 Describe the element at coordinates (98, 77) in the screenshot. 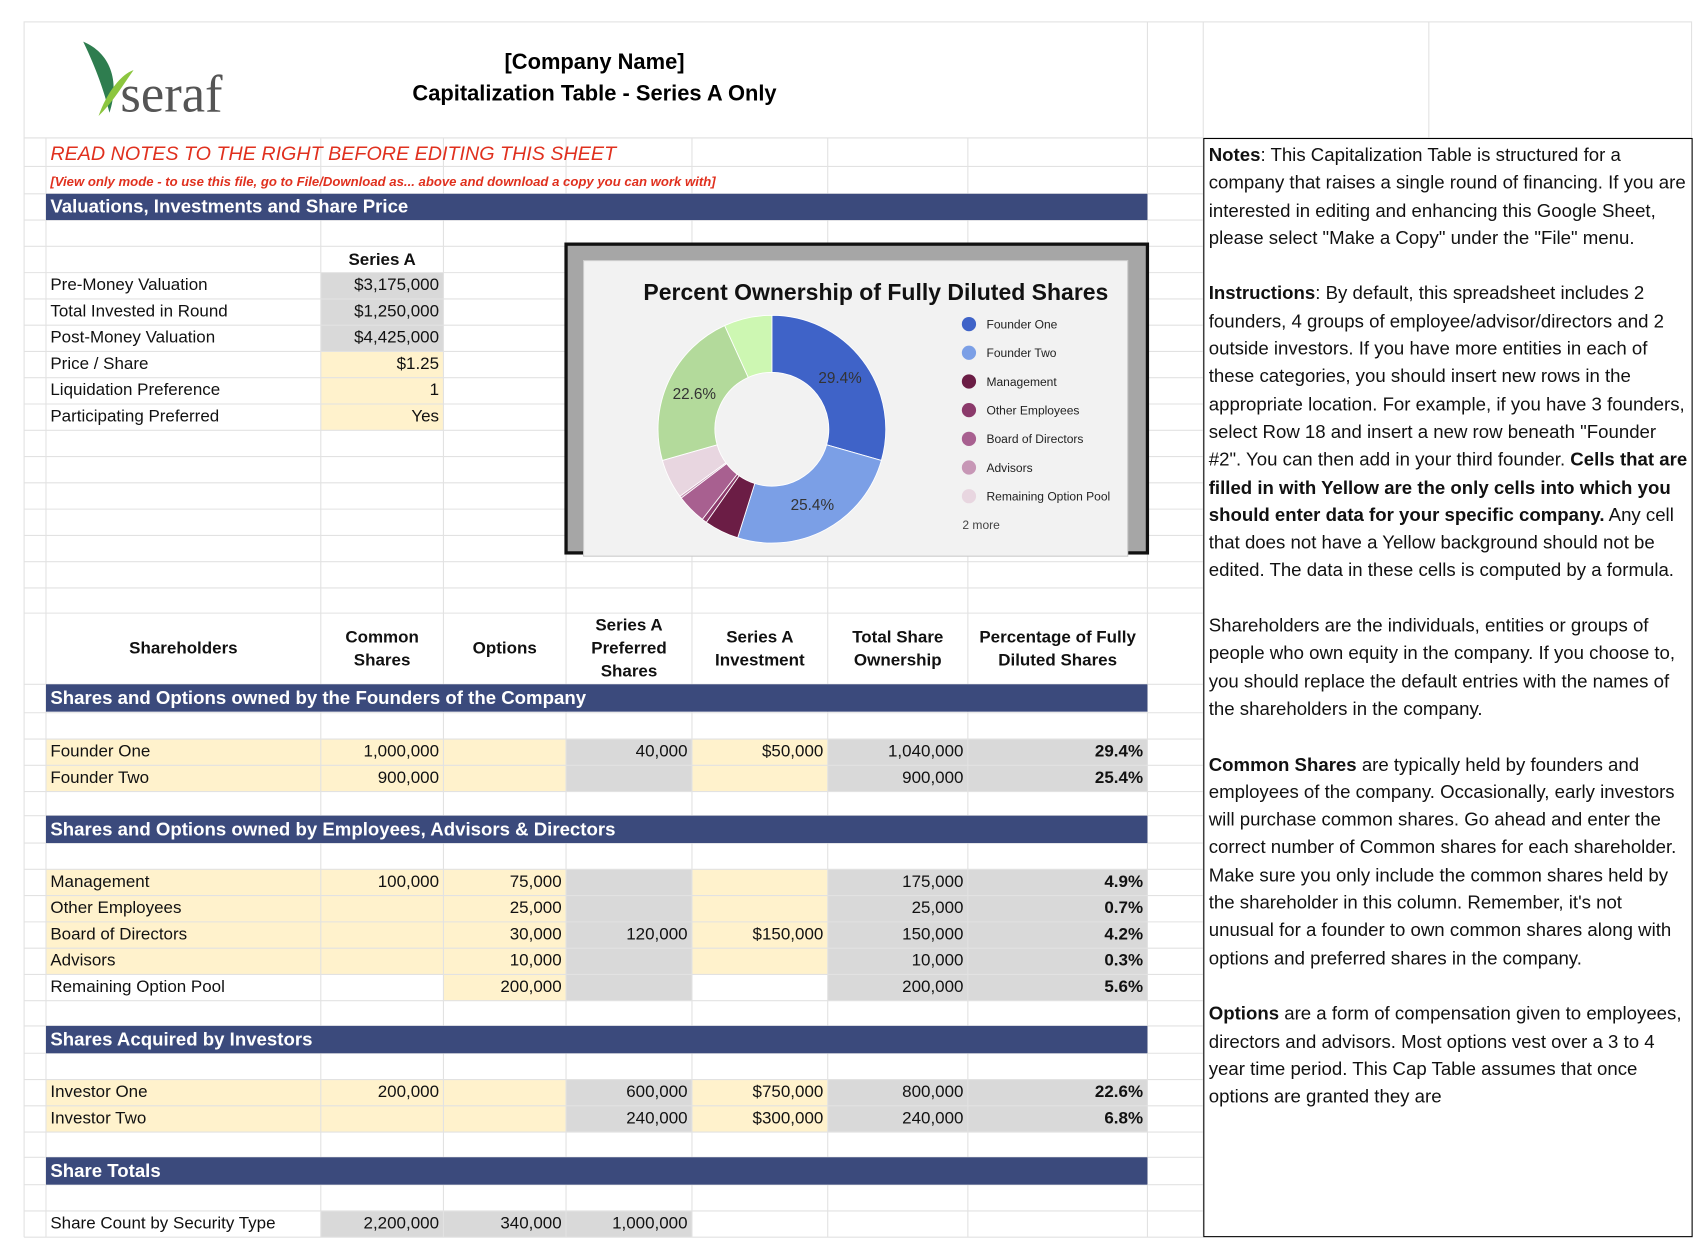

I see `logo-leaf` at that location.